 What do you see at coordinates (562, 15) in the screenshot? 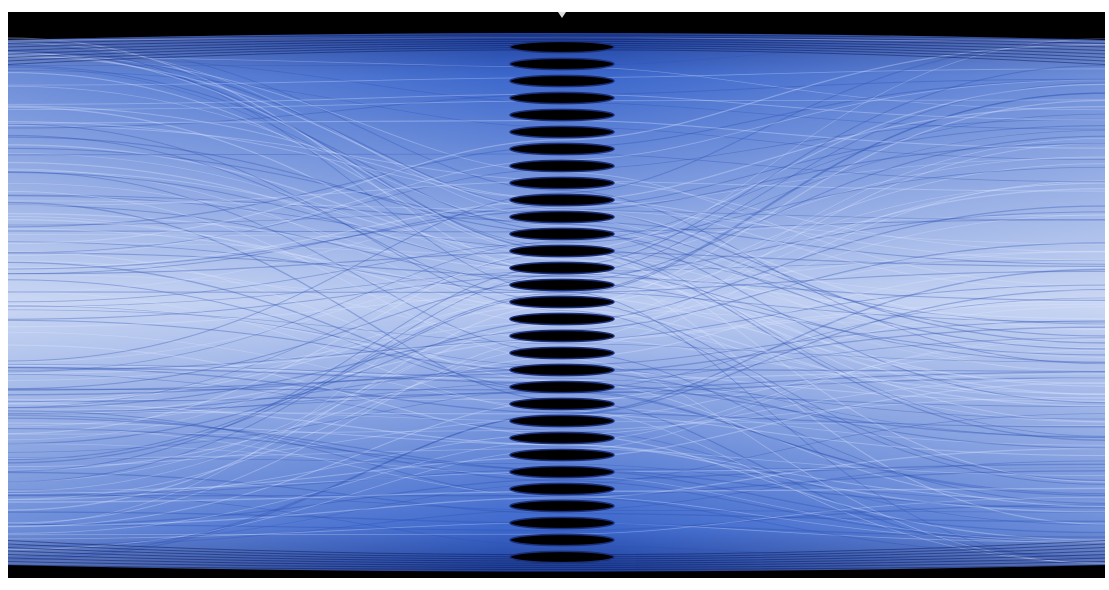
I see `trigger-marker` at bounding box center [562, 15].